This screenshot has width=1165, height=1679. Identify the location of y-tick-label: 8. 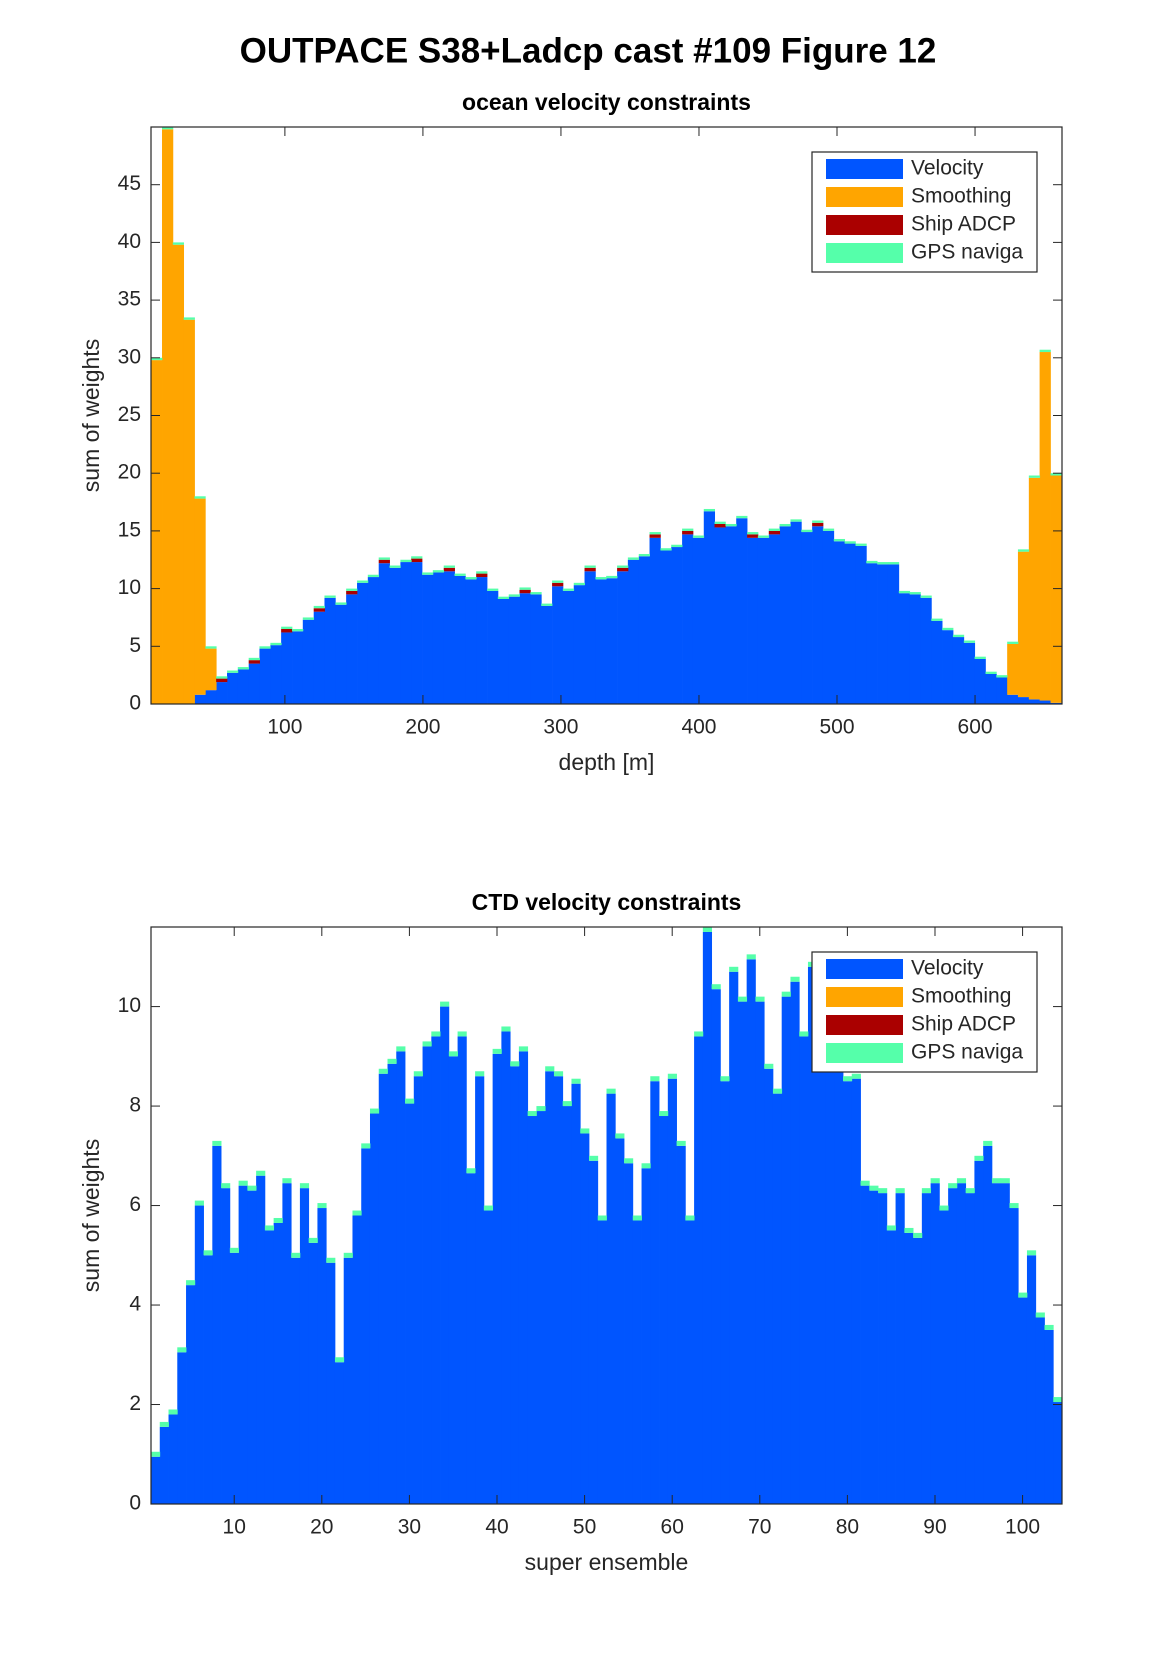
(135, 1105).